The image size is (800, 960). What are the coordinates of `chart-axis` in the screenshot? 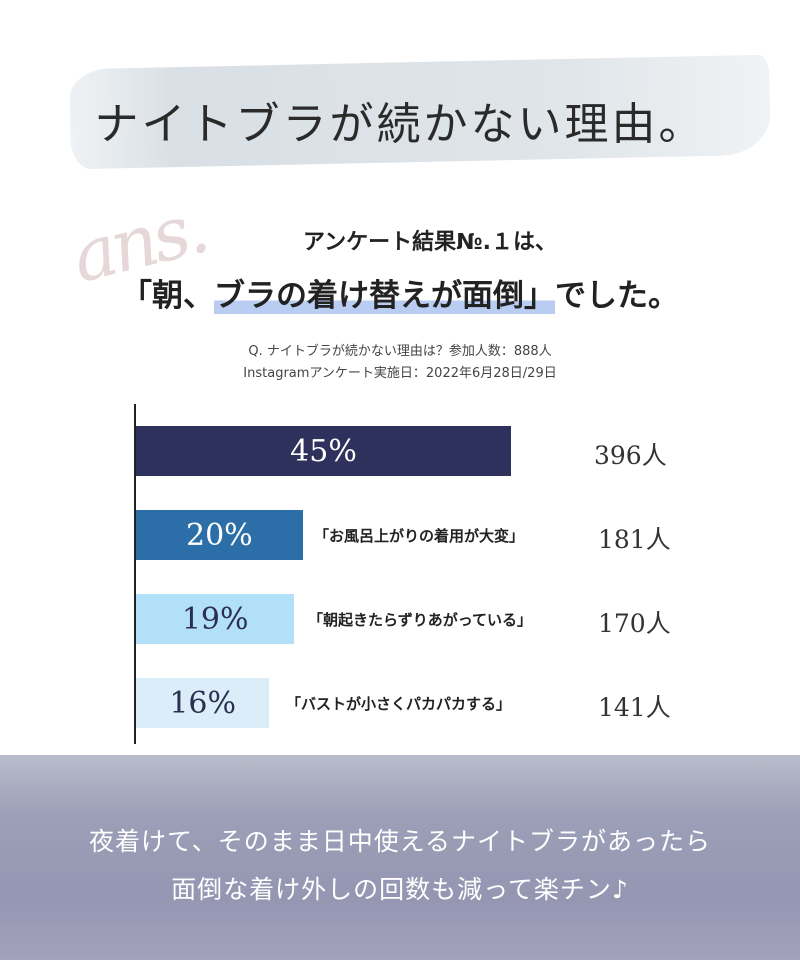 It's located at (135, 574).